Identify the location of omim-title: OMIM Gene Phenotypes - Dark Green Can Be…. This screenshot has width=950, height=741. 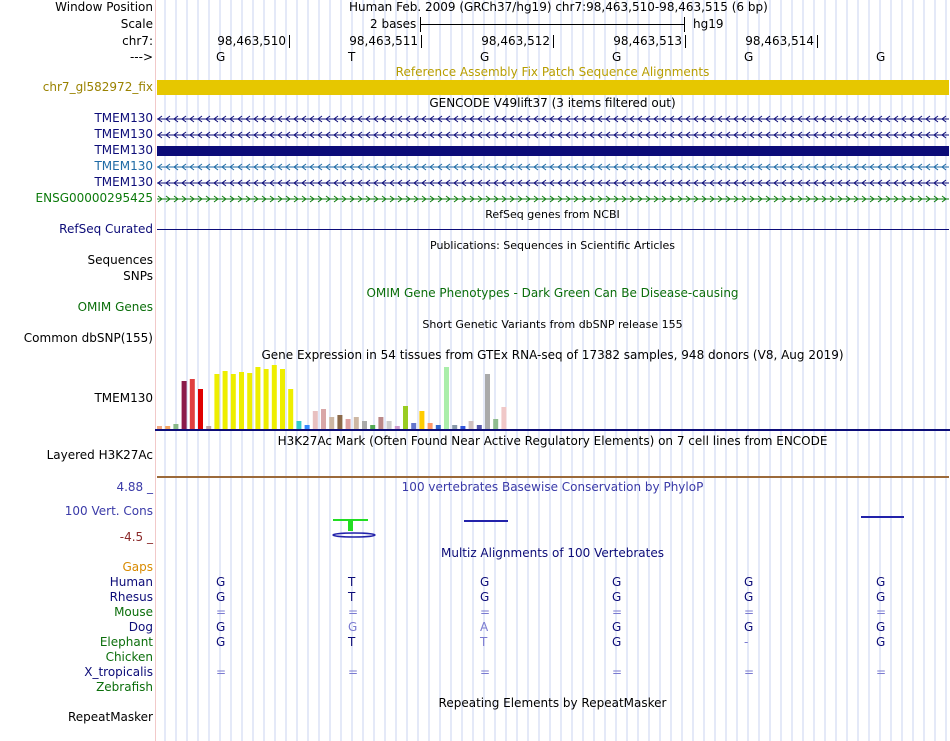
(552, 293).